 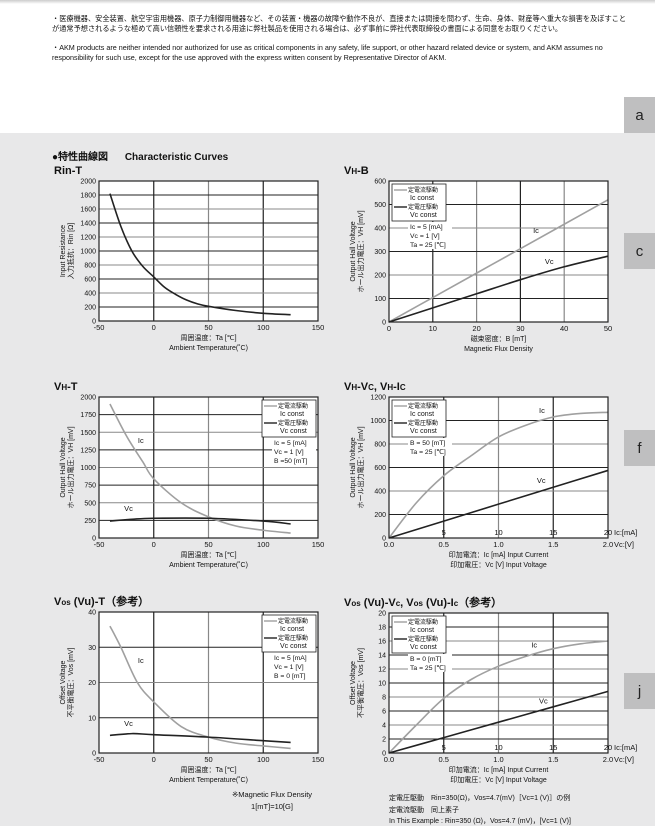 What do you see at coordinates (382, 628) in the screenshot?
I see `y-tick-label: 18` at bounding box center [382, 628].